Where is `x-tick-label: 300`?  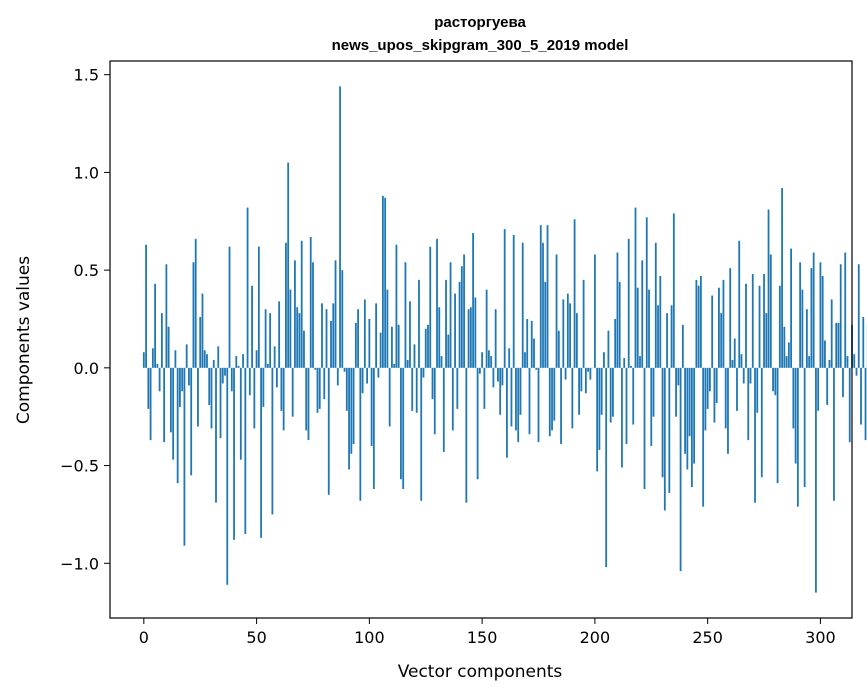 x-tick-label: 300 is located at coordinates (820, 637).